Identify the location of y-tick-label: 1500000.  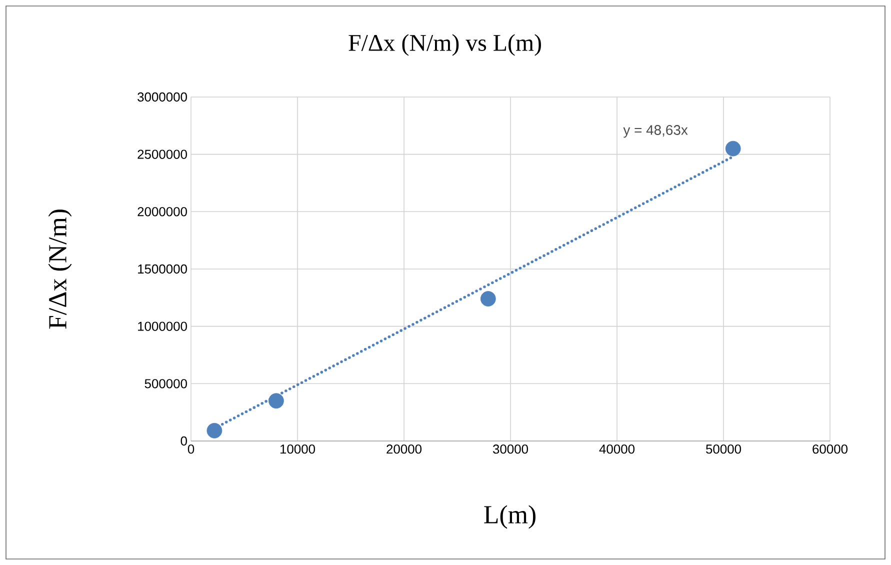
(162, 269).